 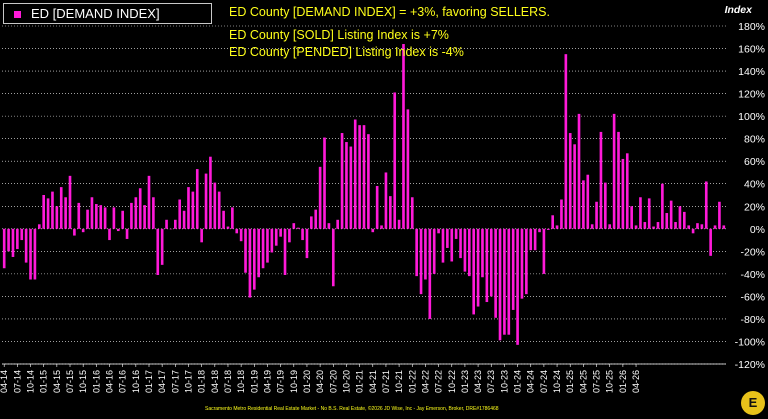 What do you see at coordinates (597, 381) in the screenshot?
I see `x-tick-label: 07-25` at bounding box center [597, 381].